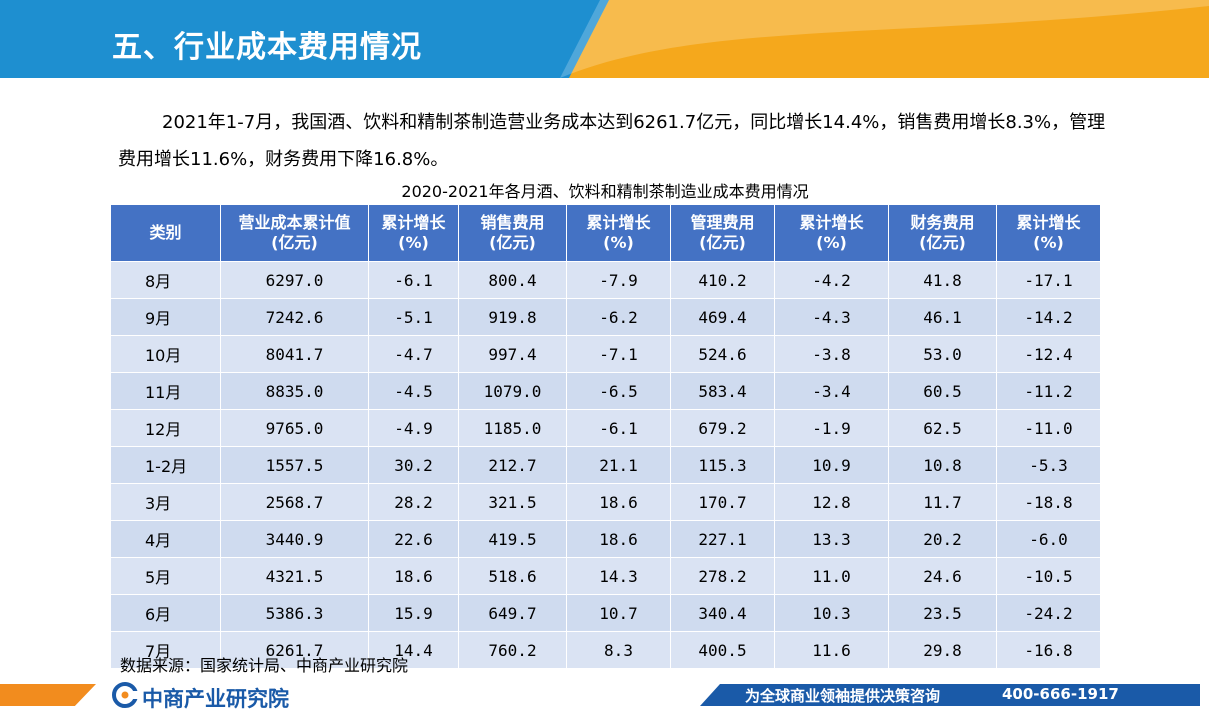  I want to click on table-cell: 60.5, so click(942, 391).